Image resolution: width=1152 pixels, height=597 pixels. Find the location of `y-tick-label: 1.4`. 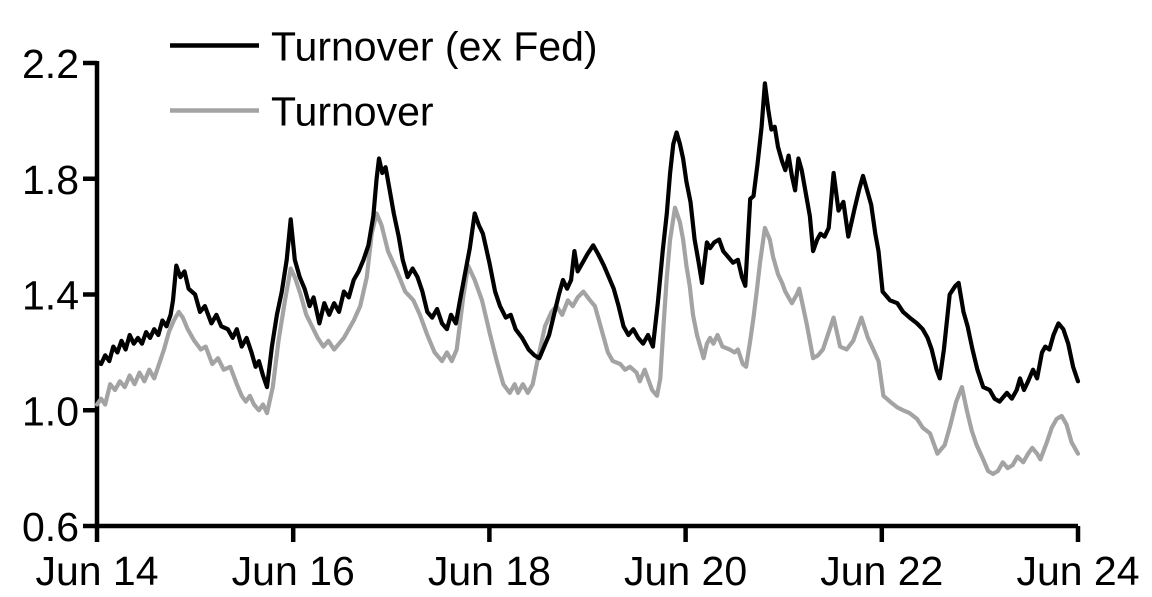

y-tick-label: 1.4 is located at coordinates (50, 296).